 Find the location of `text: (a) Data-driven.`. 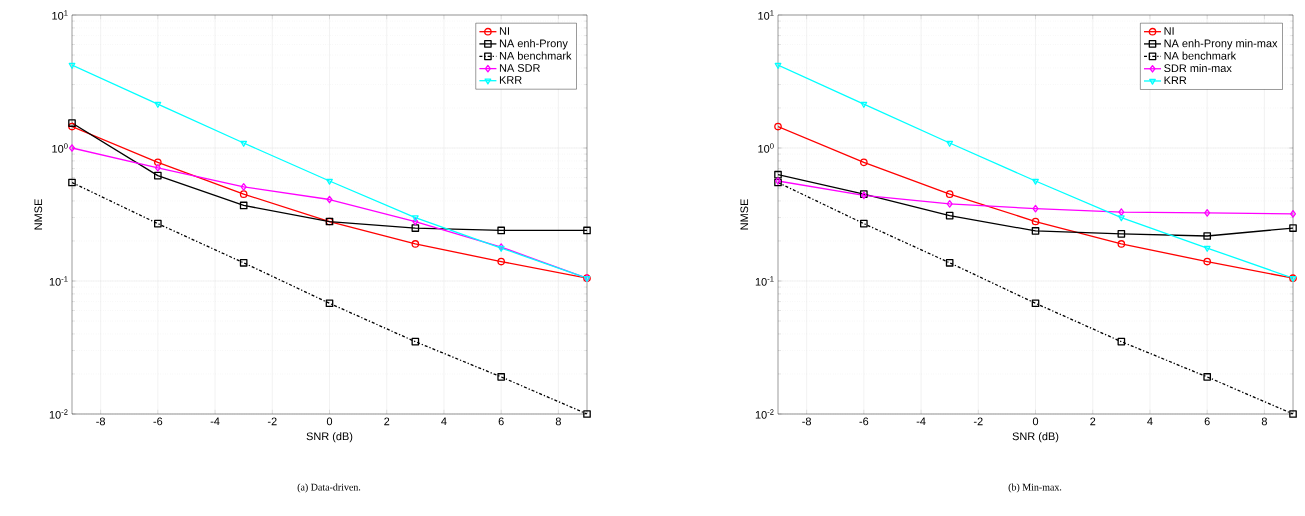

text: (a) Data-driven. is located at coordinates (329, 488).